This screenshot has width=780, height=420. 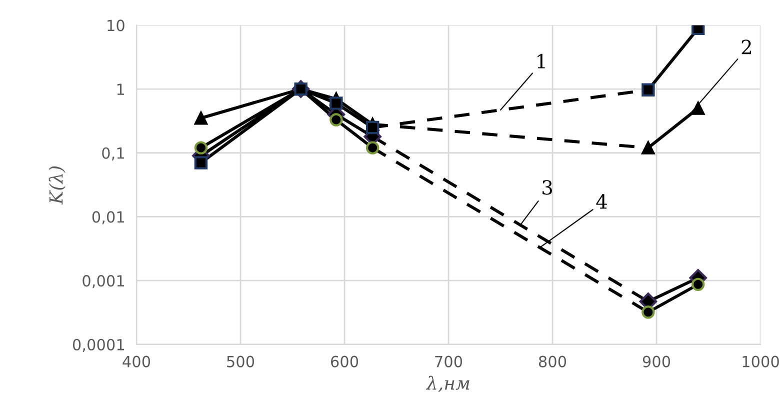 What do you see at coordinates (136, 362) in the screenshot?
I see `x-tick-label: 400` at bounding box center [136, 362].